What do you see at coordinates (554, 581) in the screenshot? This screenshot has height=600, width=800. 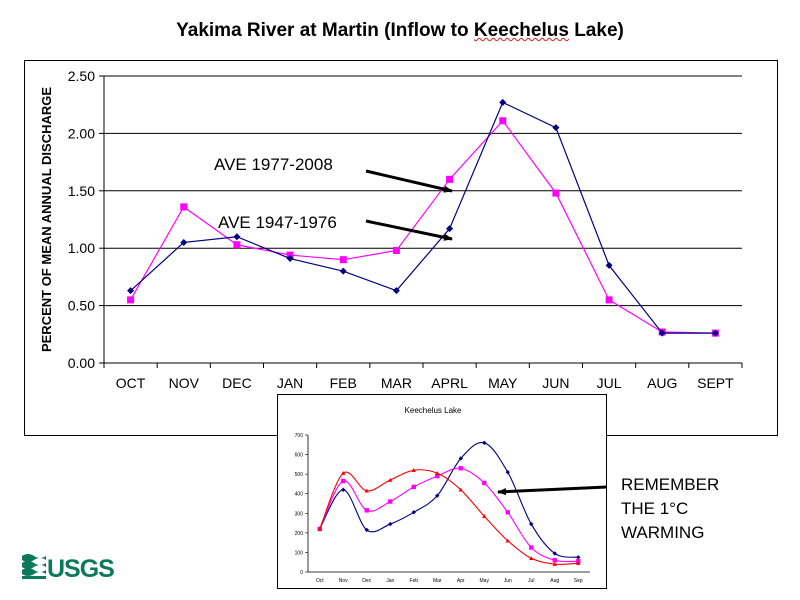 I see `inset-x-tick-label: Aug` at bounding box center [554, 581].